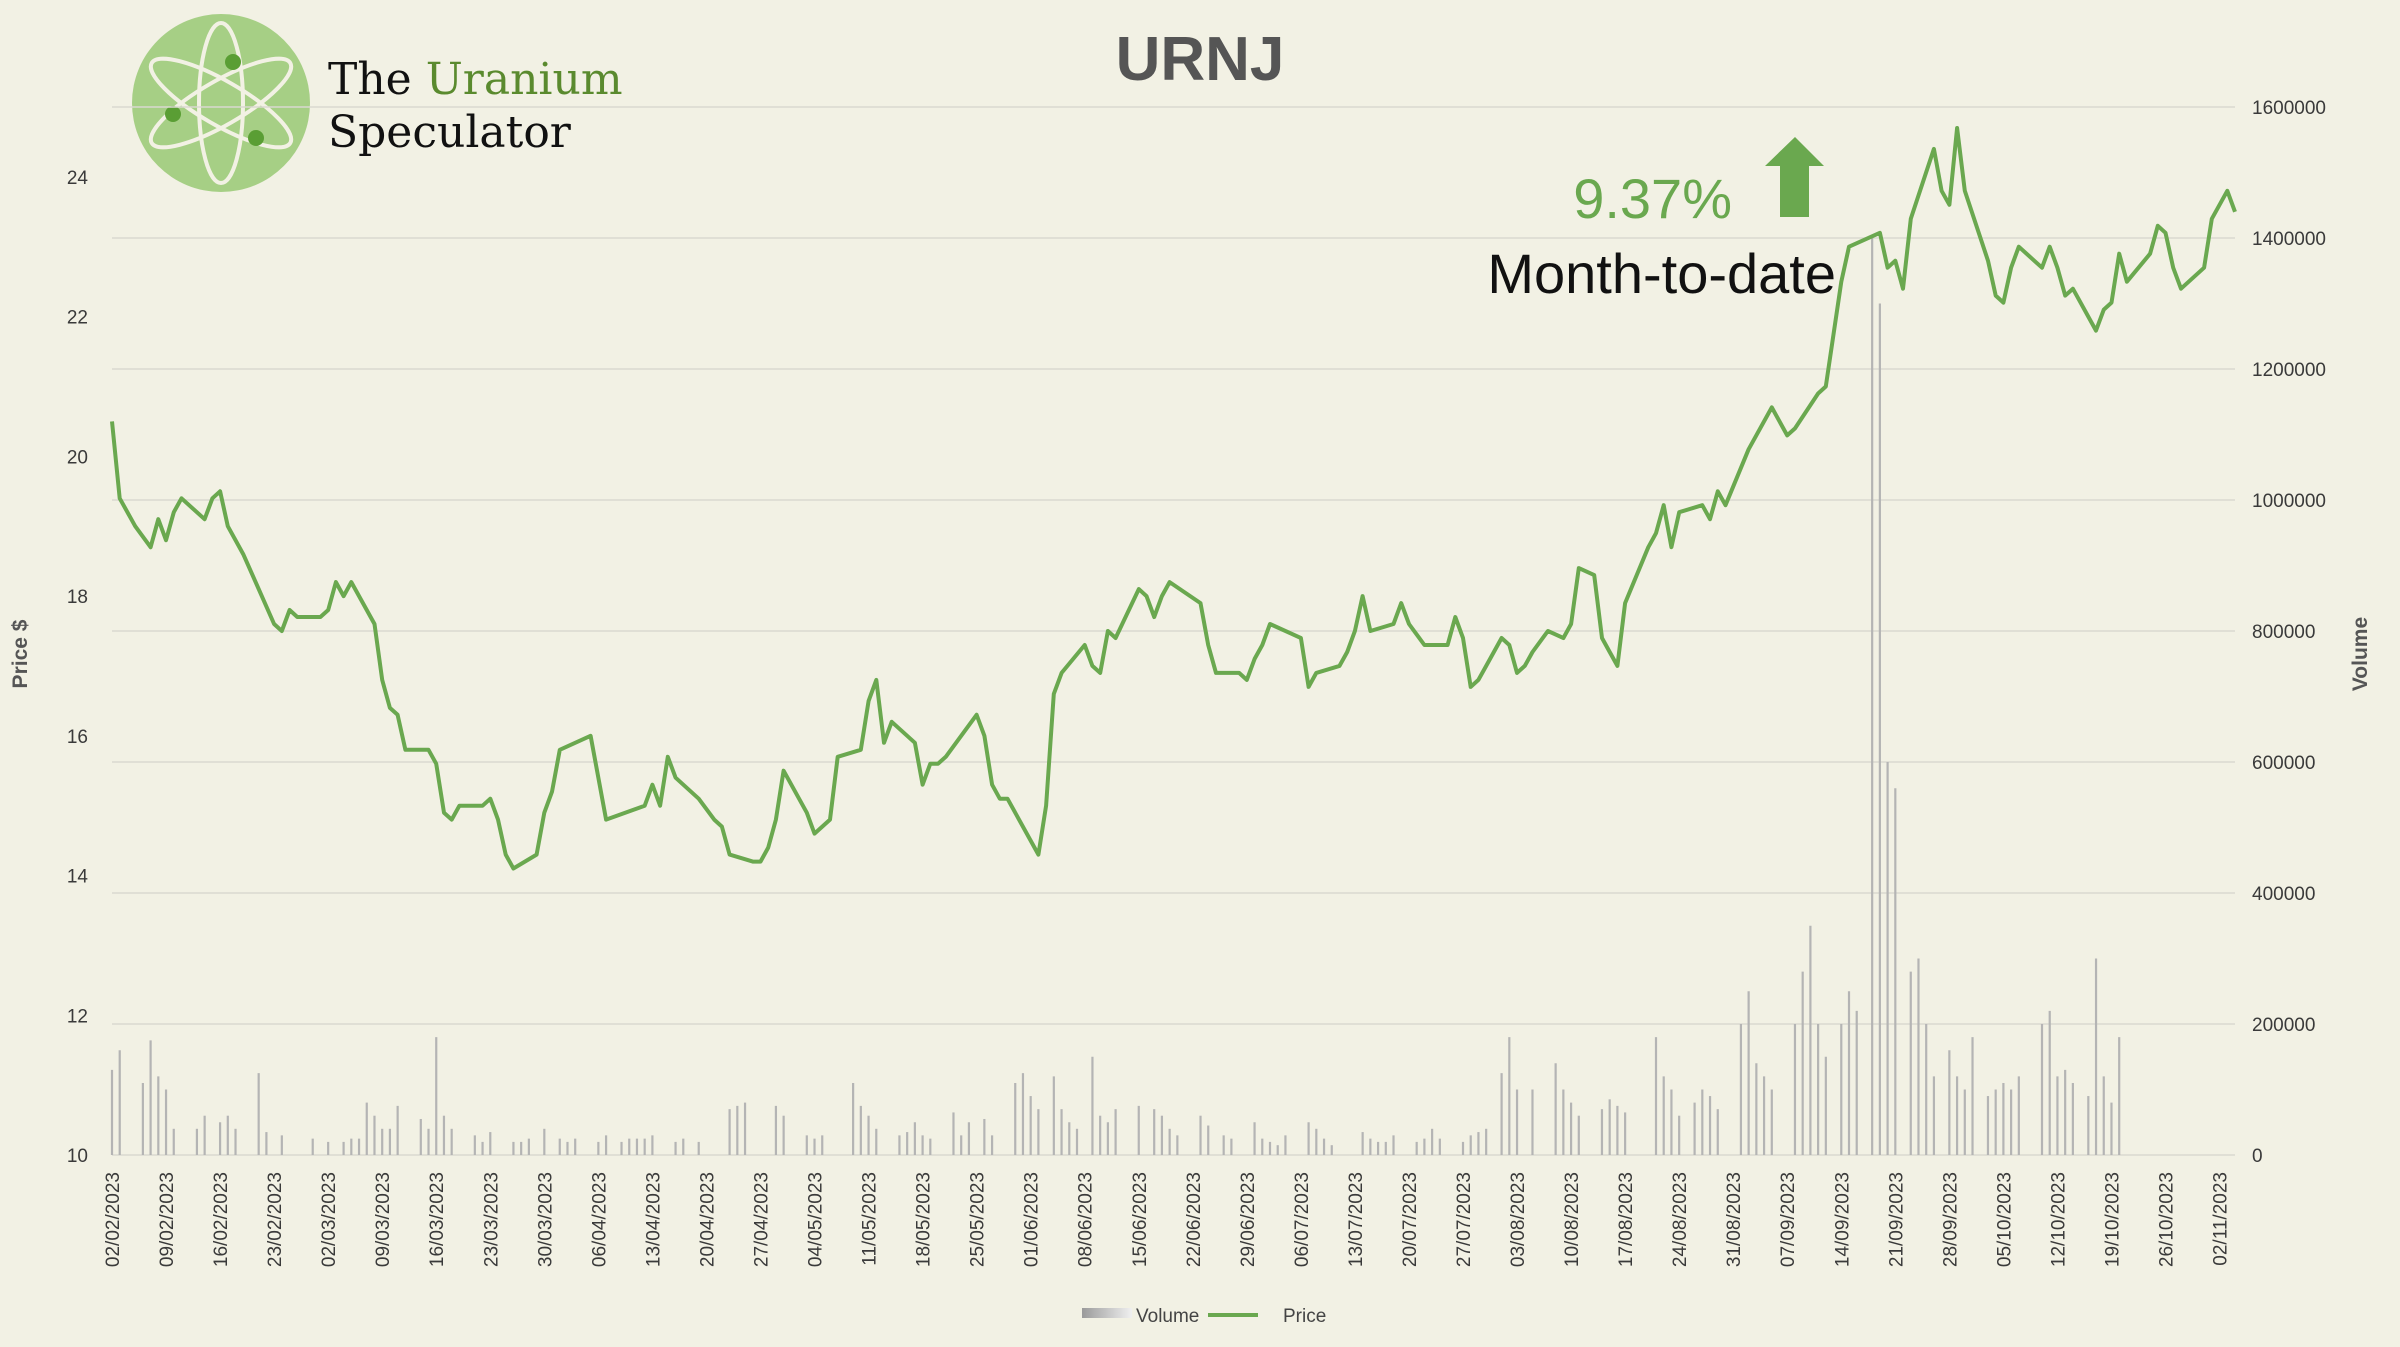  What do you see at coordinates (77, 1156) in the screenshot?
I see `y-tick-label: 10` at bounding box center [77, 1156].